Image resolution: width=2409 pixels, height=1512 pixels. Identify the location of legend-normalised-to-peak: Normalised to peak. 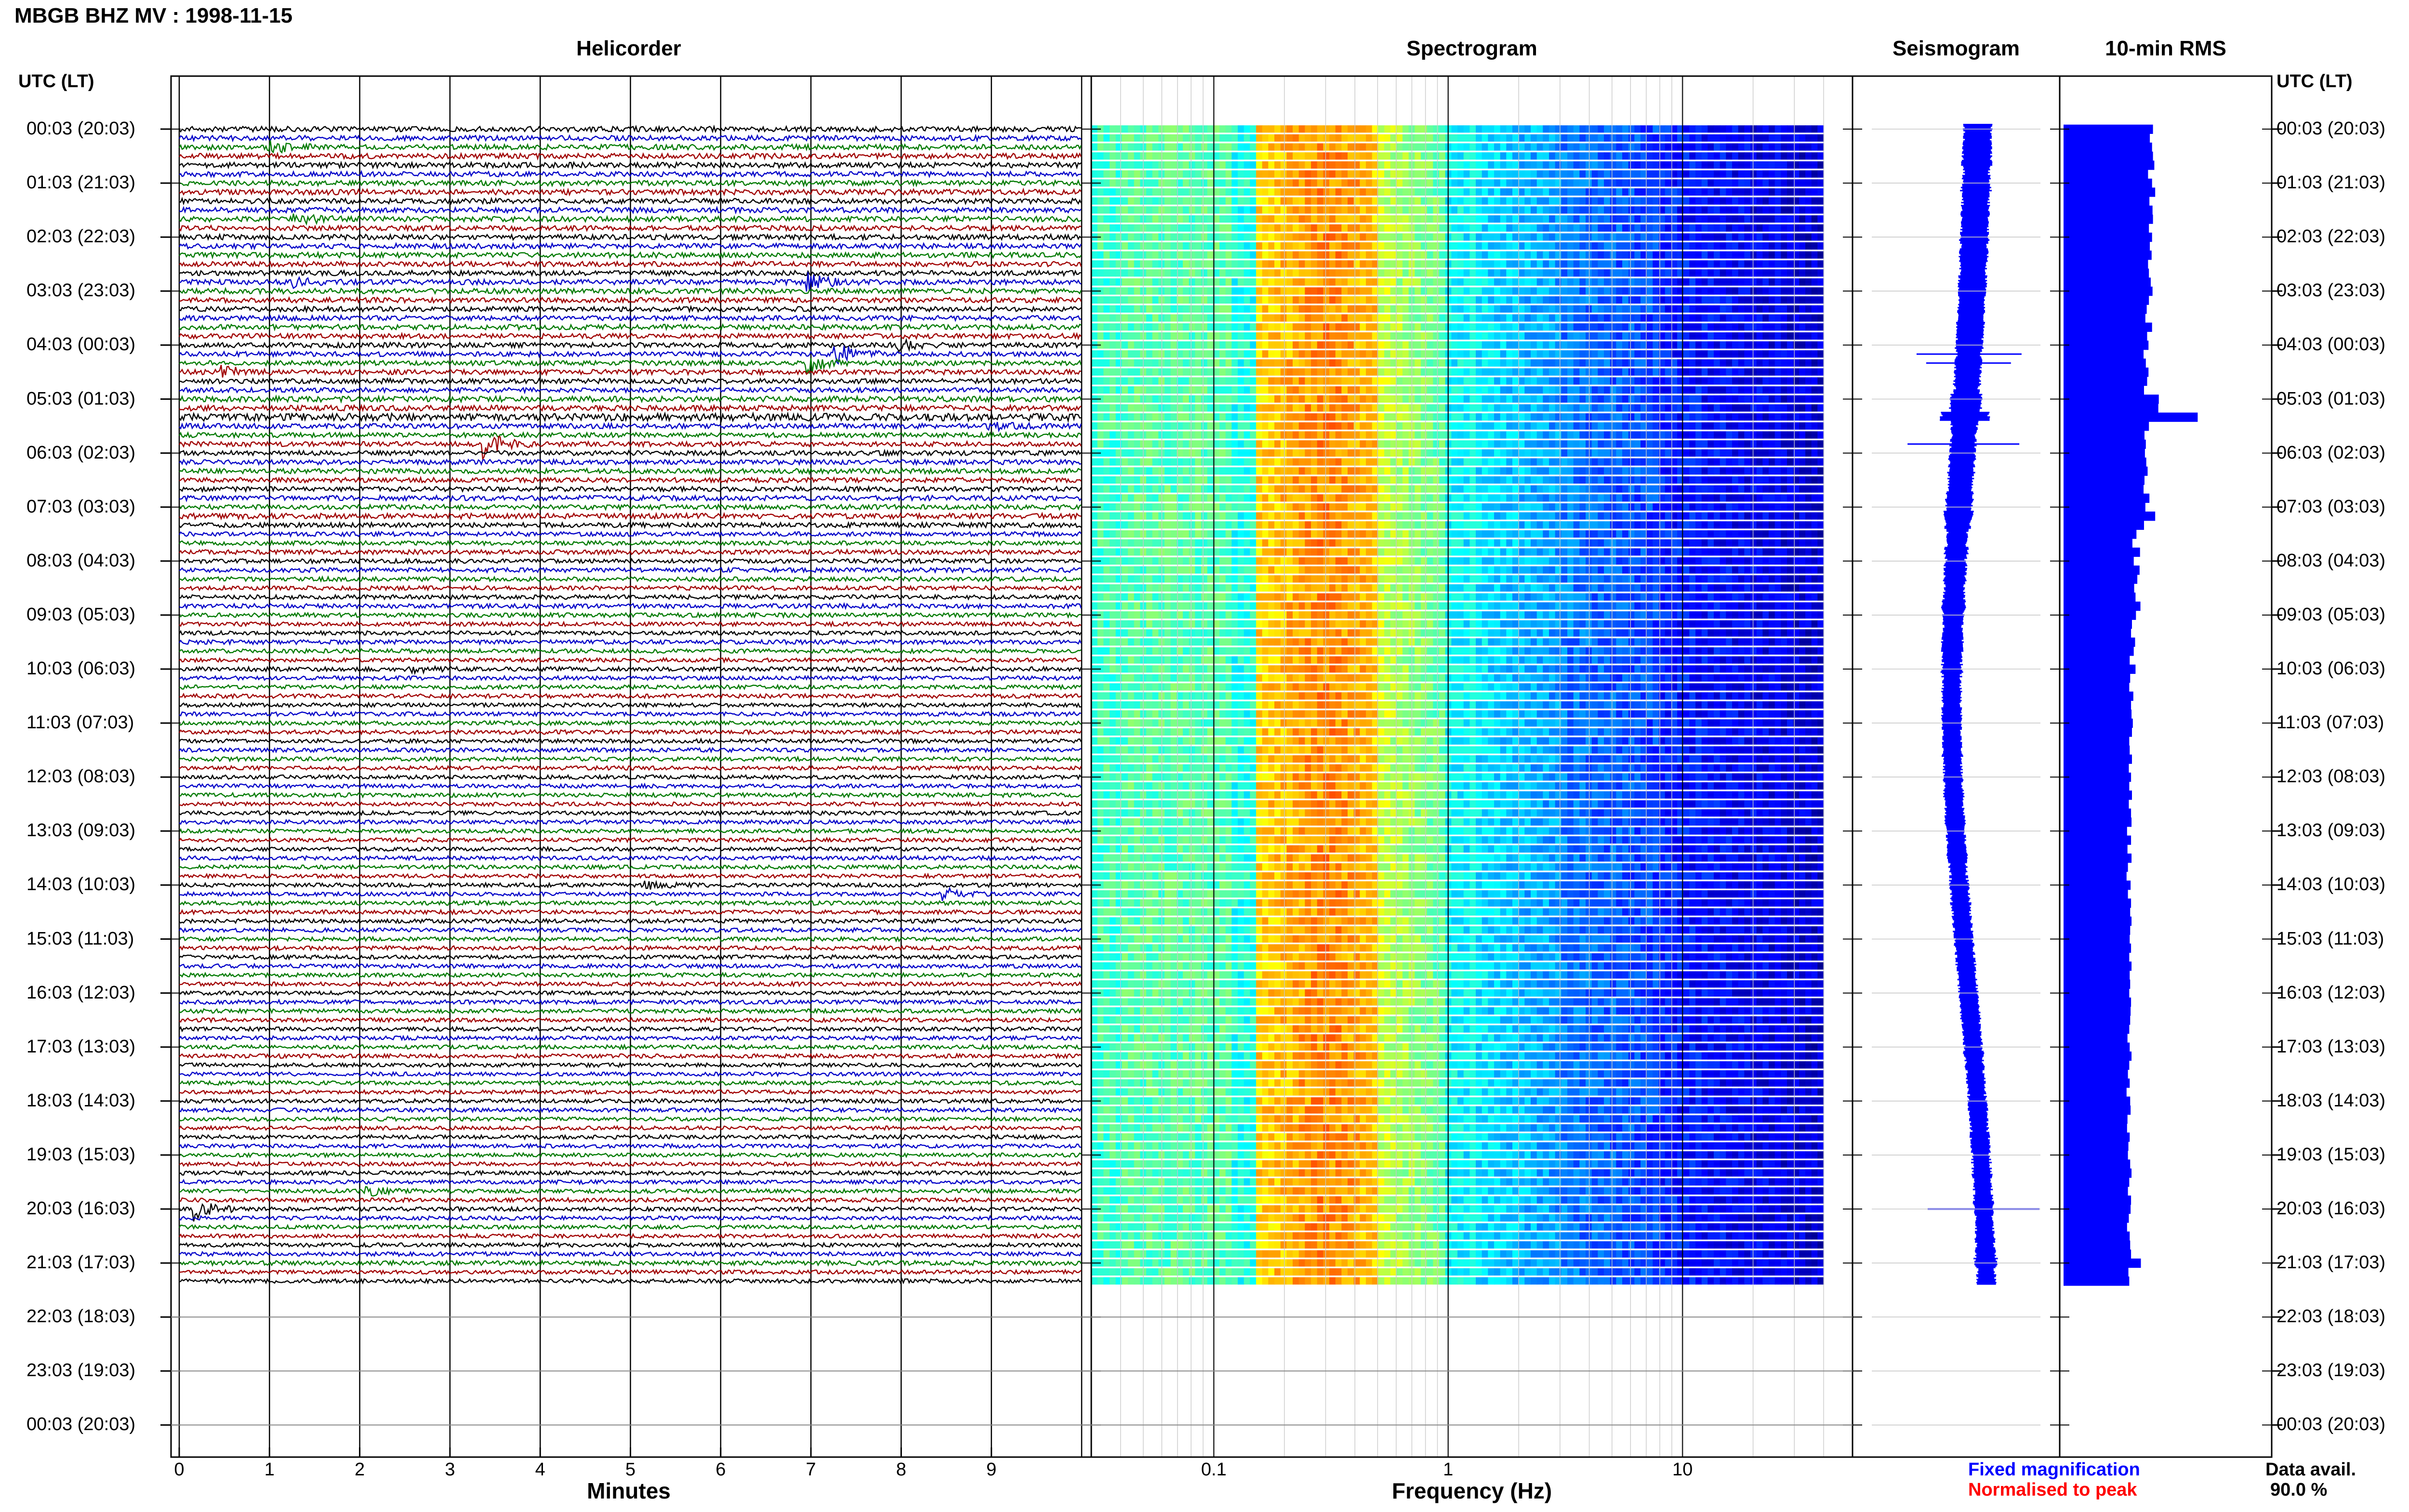
(2052, 1490).